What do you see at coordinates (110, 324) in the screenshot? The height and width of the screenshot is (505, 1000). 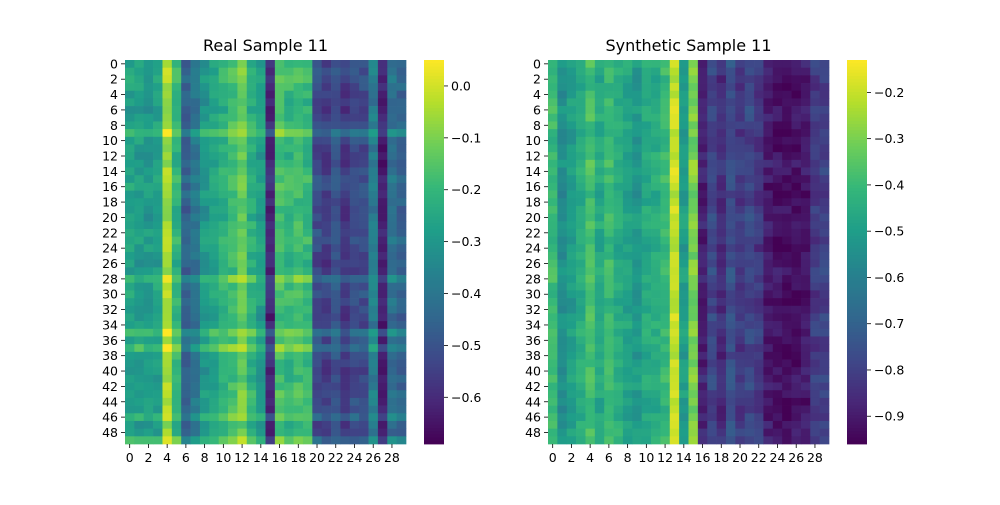 I see `y-tick-label: 34` at bounding box center [110, 324].